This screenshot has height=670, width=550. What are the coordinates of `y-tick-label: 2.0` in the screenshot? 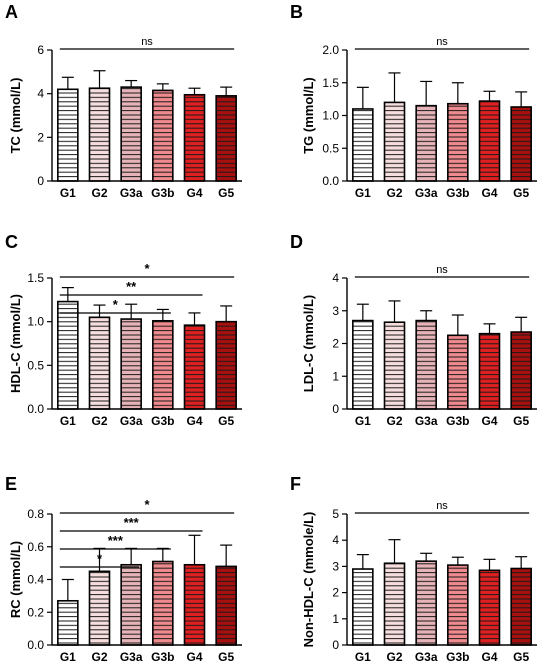 It's located at (330, 50).